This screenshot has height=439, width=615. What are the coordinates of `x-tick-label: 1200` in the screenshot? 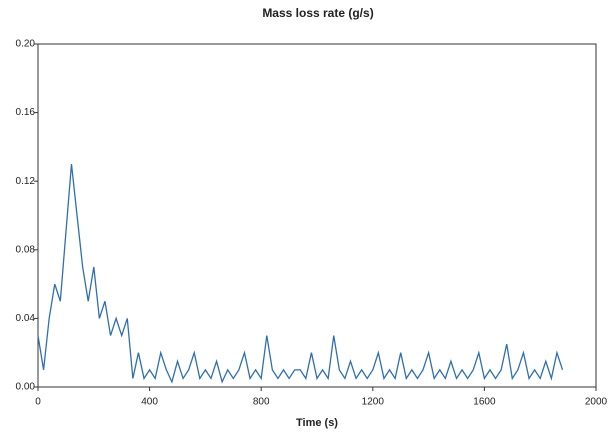 It's located at (373, 402).